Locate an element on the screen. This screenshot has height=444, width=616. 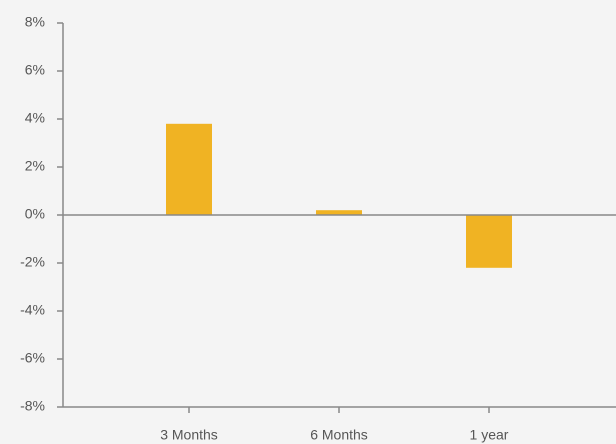
y-tick-label: 4% is located at coordinates (35, 118).